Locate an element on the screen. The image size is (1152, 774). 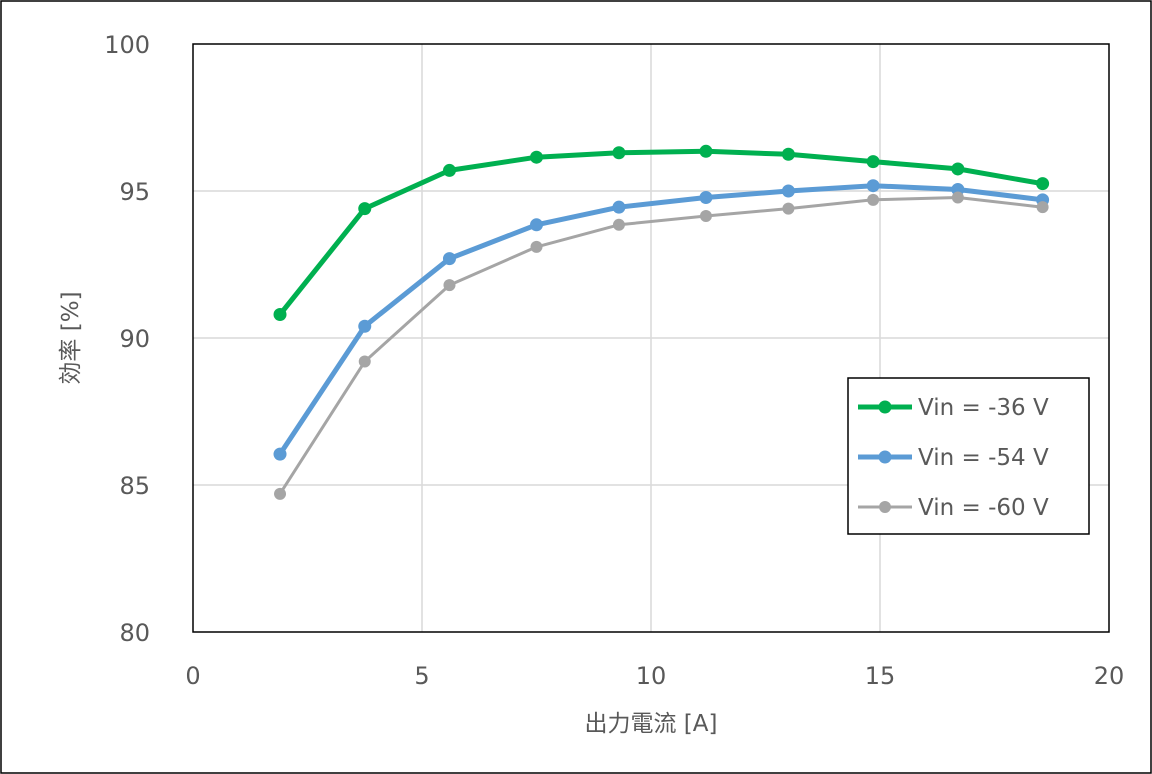
legend: Vin = -36 V Vin = -54 V Vin = -60 V is located at coordinates (968, 456).